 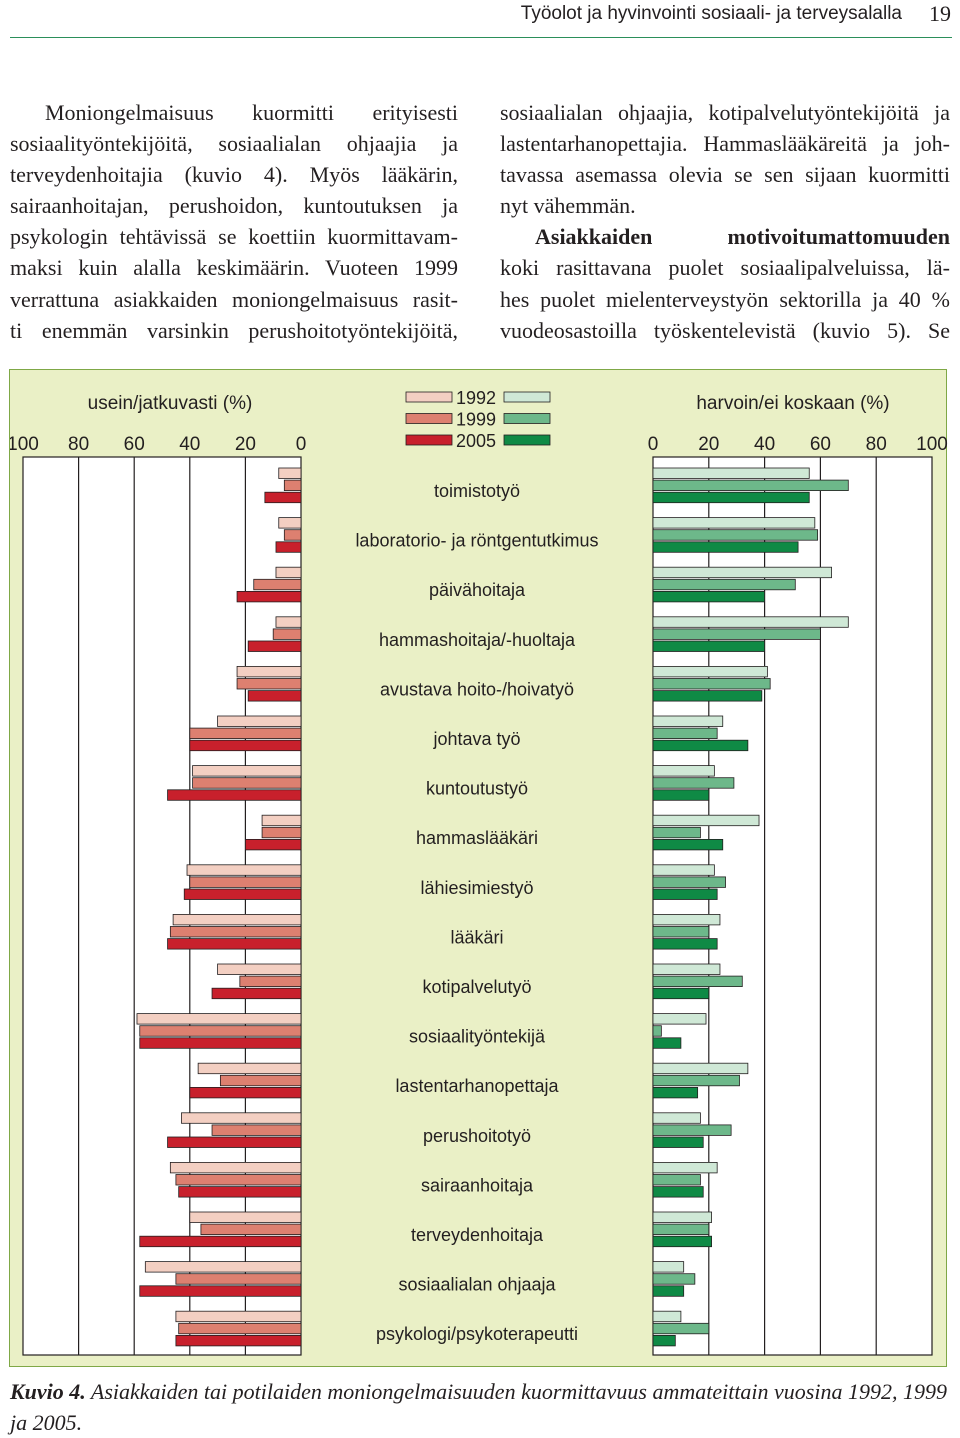 What do you see at coordinates (245, 444) in the screenshot?
I see `left-tick-label: 20` at bounding box center [245, 444].